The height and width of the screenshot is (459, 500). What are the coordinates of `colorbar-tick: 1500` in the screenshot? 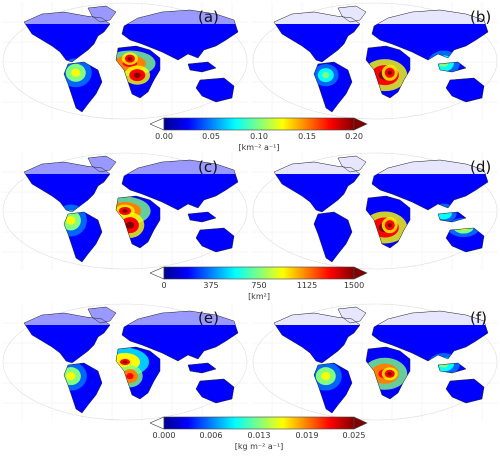 It's located at (354, 285).